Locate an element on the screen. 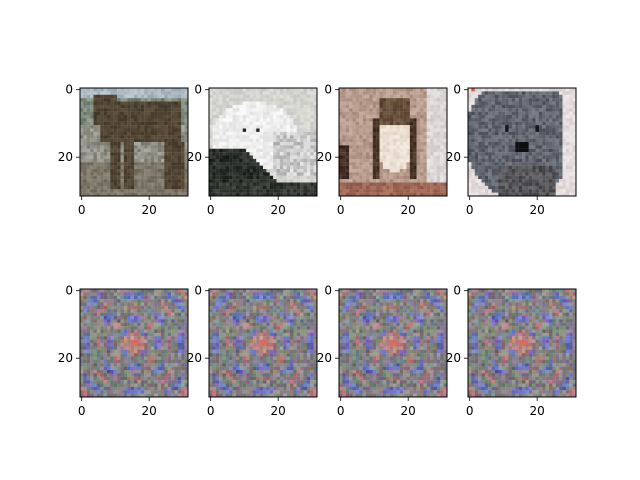 The height and width of the screenshot is (480, 640). image-panel-1: 0 20 0 20 is located at coordinates (123, 150).